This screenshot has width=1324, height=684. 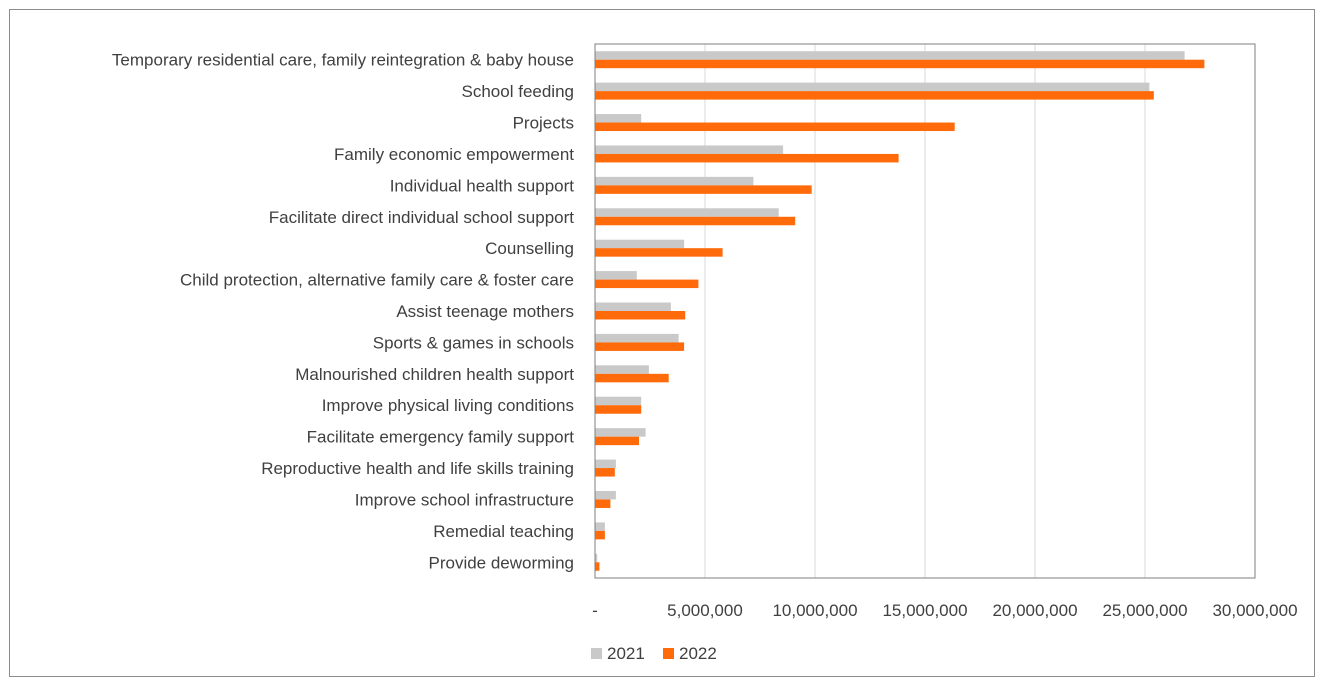 What do you see at coordinates (448, 405) in the screenshot?
I see `category-label: Improve physical living conditions` at bounding box center [448, 405].